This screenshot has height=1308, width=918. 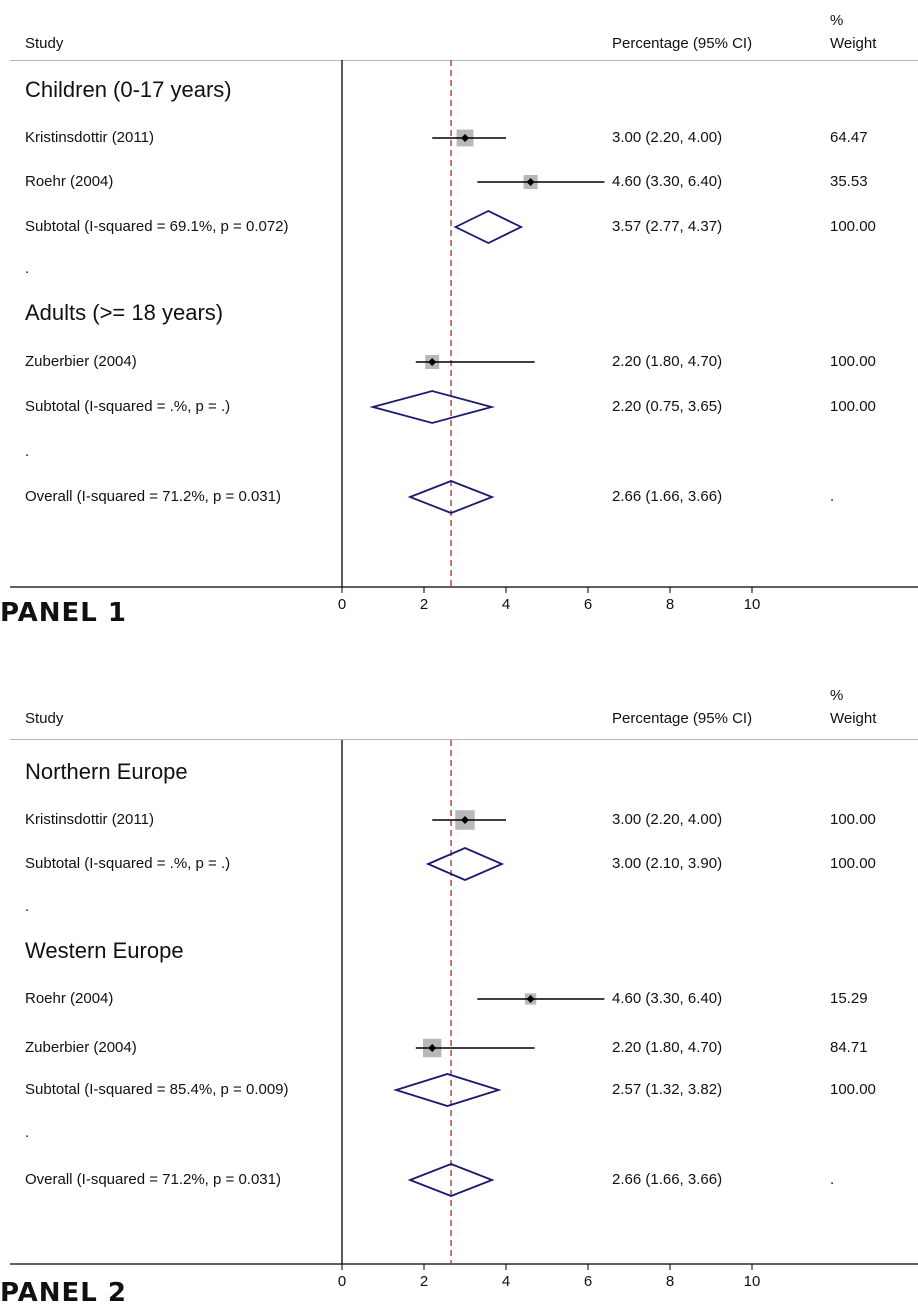 I want to click on subtotal-label: Subtotal (I-squared = 85.4%, p = 0.009), so click(x=157, y=1089).